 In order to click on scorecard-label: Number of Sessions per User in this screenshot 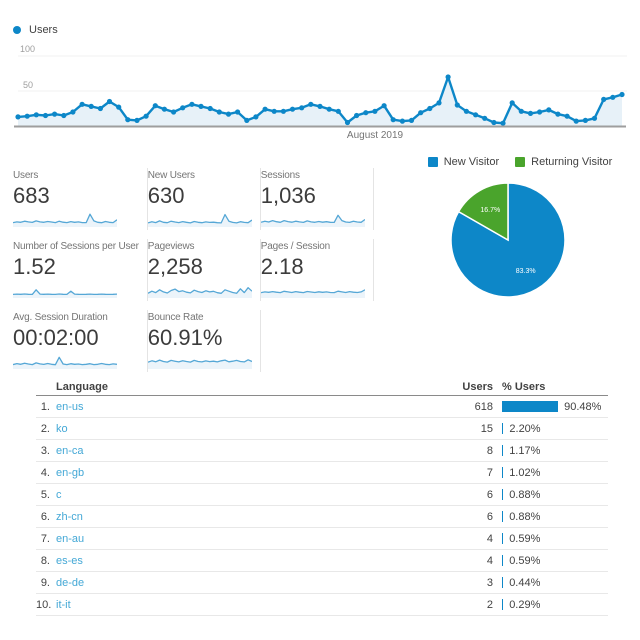, I will do `click(76, 247)`.